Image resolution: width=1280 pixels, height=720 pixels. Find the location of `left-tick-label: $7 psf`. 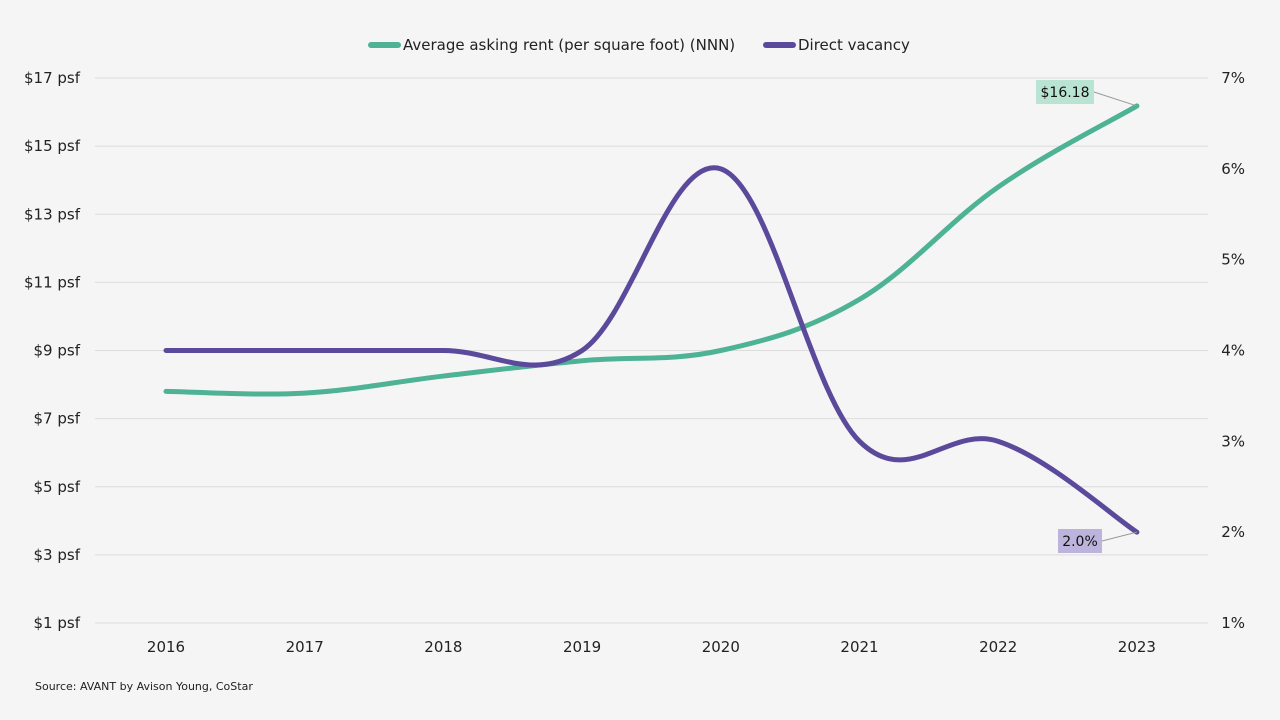

left-tick-label: $7 psf is located at coordinates (57, 419).